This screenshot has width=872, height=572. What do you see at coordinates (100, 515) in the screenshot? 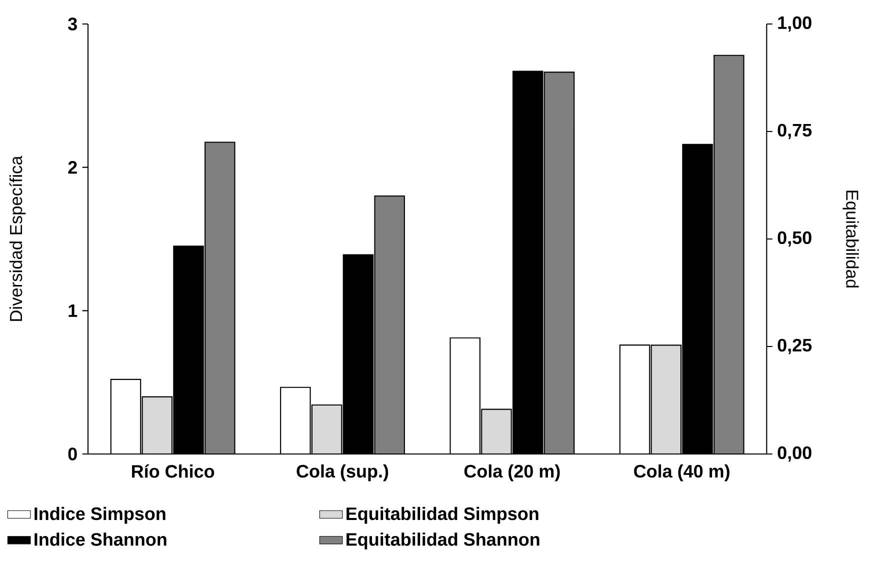
I see `legend-label: Indice Simpson` at bounding box center [100, 515].